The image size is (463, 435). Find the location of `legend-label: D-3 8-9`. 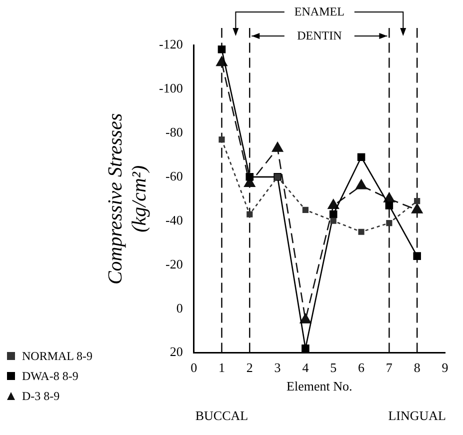

legend-label: D-3 8-9 is located at coordinates (41, 396).